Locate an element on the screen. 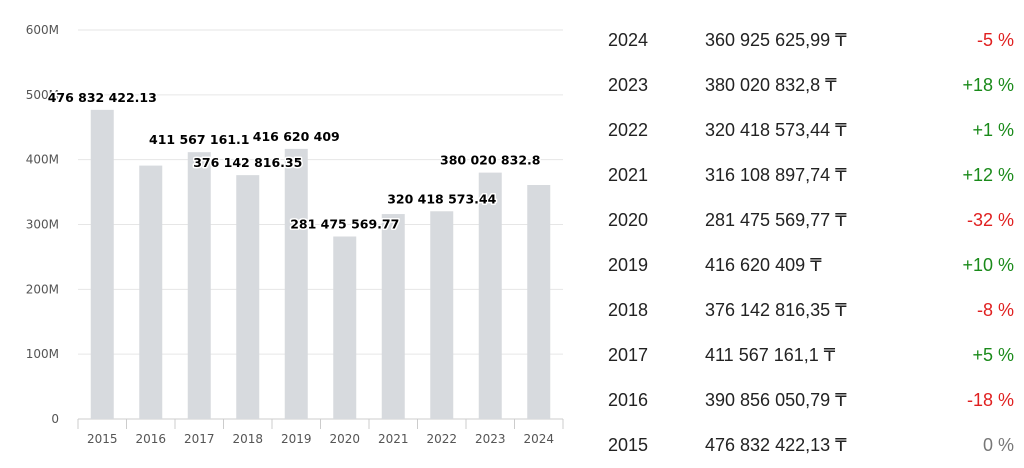 The image size is (1024, 468). x-tick-label: 2017 is located at coordinates (199, 439).